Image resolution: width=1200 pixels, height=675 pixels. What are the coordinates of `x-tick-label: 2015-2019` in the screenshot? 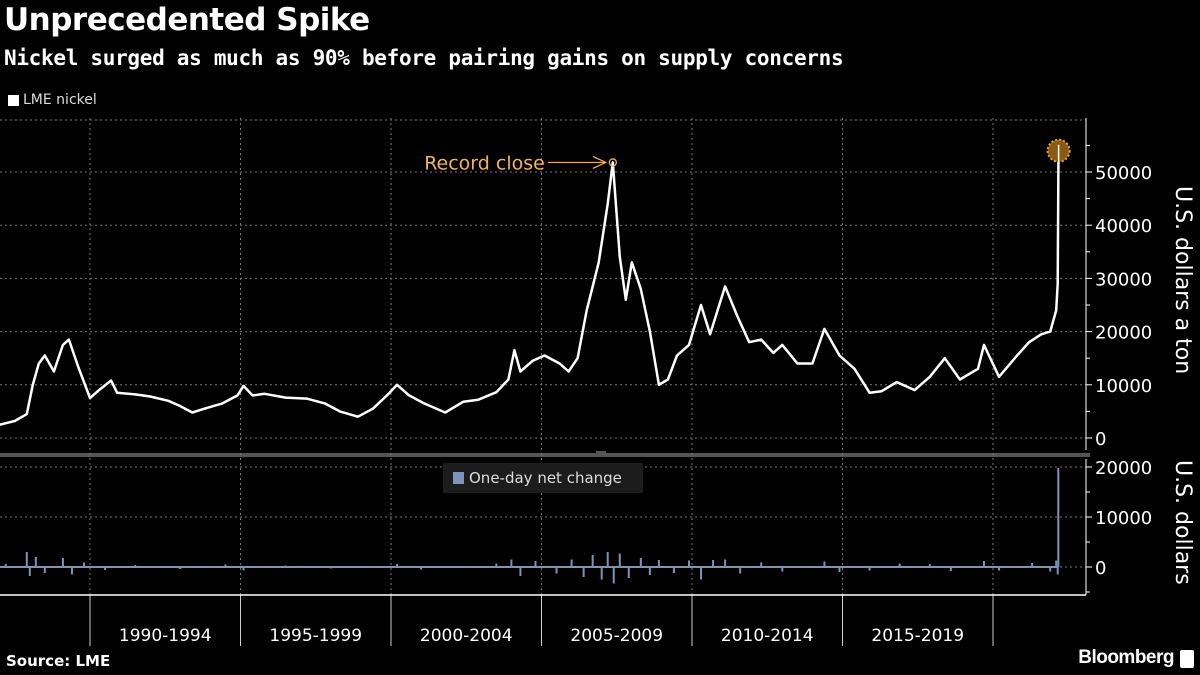 It's located at (917, 636).